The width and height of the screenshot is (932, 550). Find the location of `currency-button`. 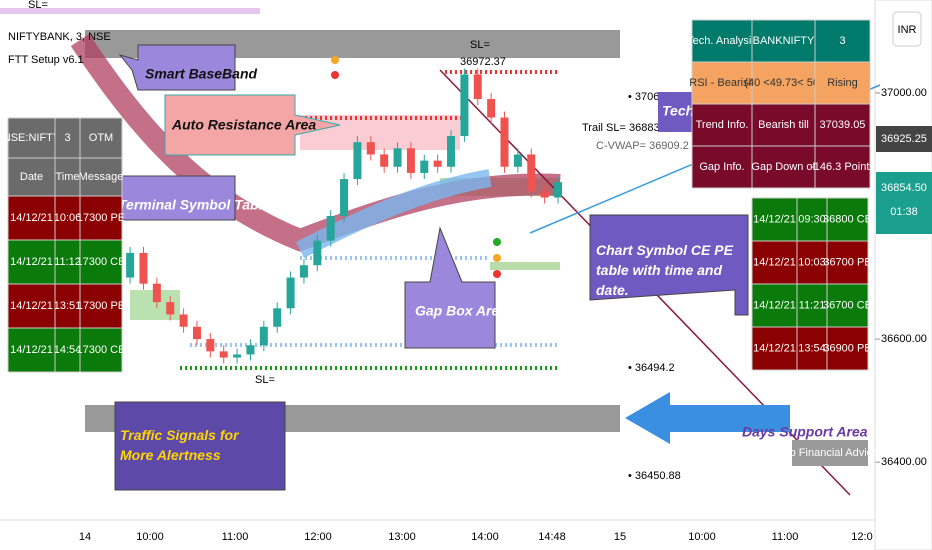

currency-button is located at coordinates (907, 29).